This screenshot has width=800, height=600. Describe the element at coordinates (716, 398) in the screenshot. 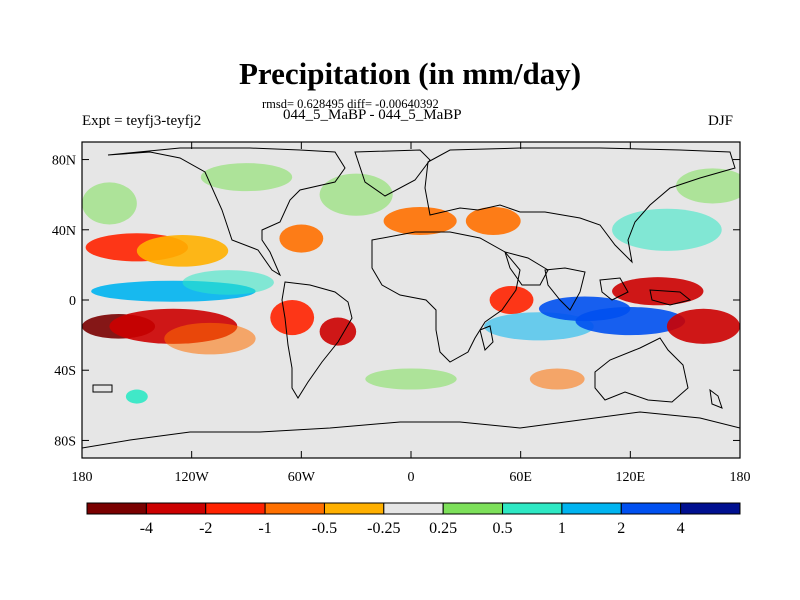

I see `coastline-new-zealand` at that location.